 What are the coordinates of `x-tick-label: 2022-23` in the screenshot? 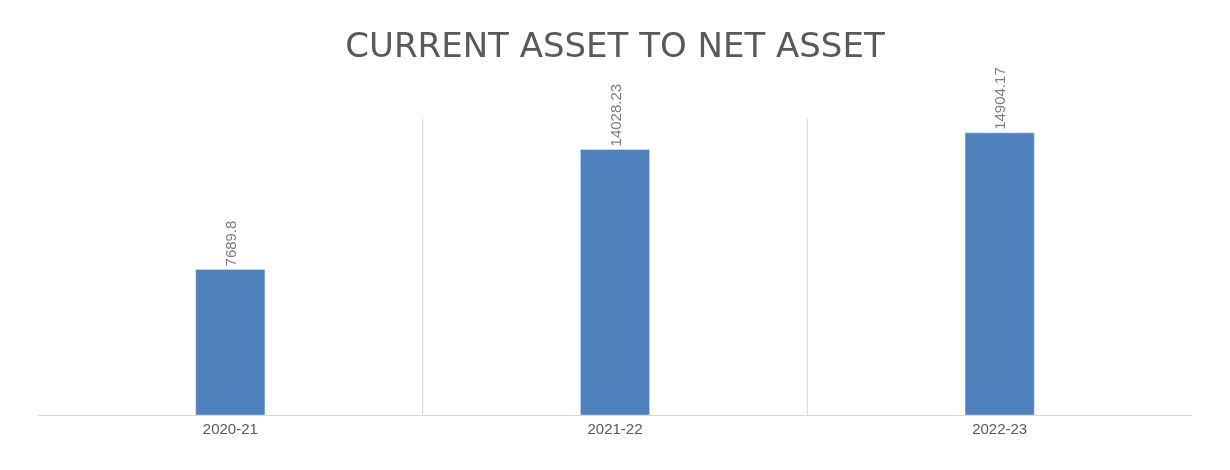 It's located at (1000, 428).